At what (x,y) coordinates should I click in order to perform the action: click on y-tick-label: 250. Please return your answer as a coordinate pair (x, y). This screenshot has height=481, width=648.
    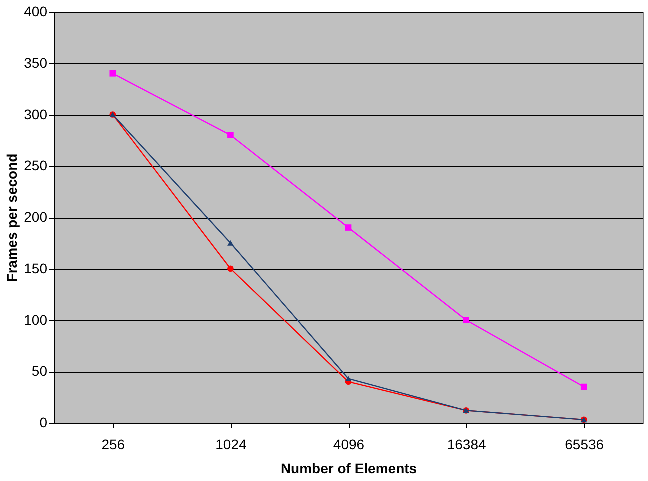
    Looking at the image, I should click on (36, 166).